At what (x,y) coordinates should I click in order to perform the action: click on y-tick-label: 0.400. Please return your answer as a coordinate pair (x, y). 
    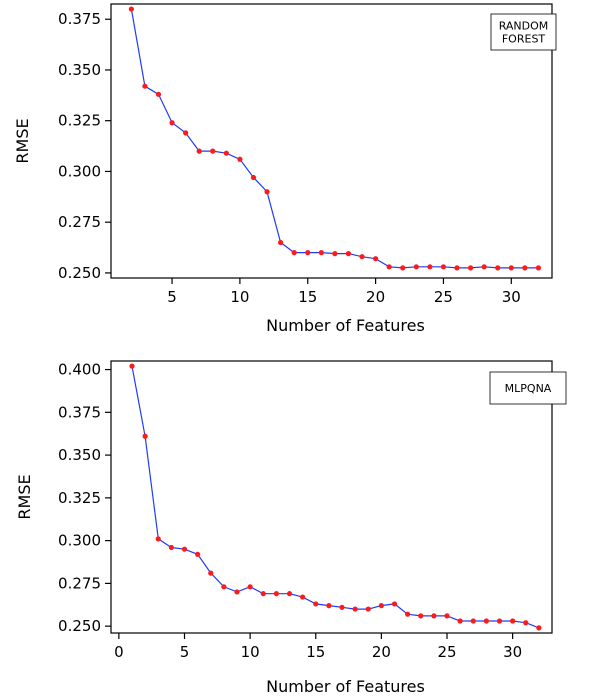
    Looking at the image, I should click on (79, 370).